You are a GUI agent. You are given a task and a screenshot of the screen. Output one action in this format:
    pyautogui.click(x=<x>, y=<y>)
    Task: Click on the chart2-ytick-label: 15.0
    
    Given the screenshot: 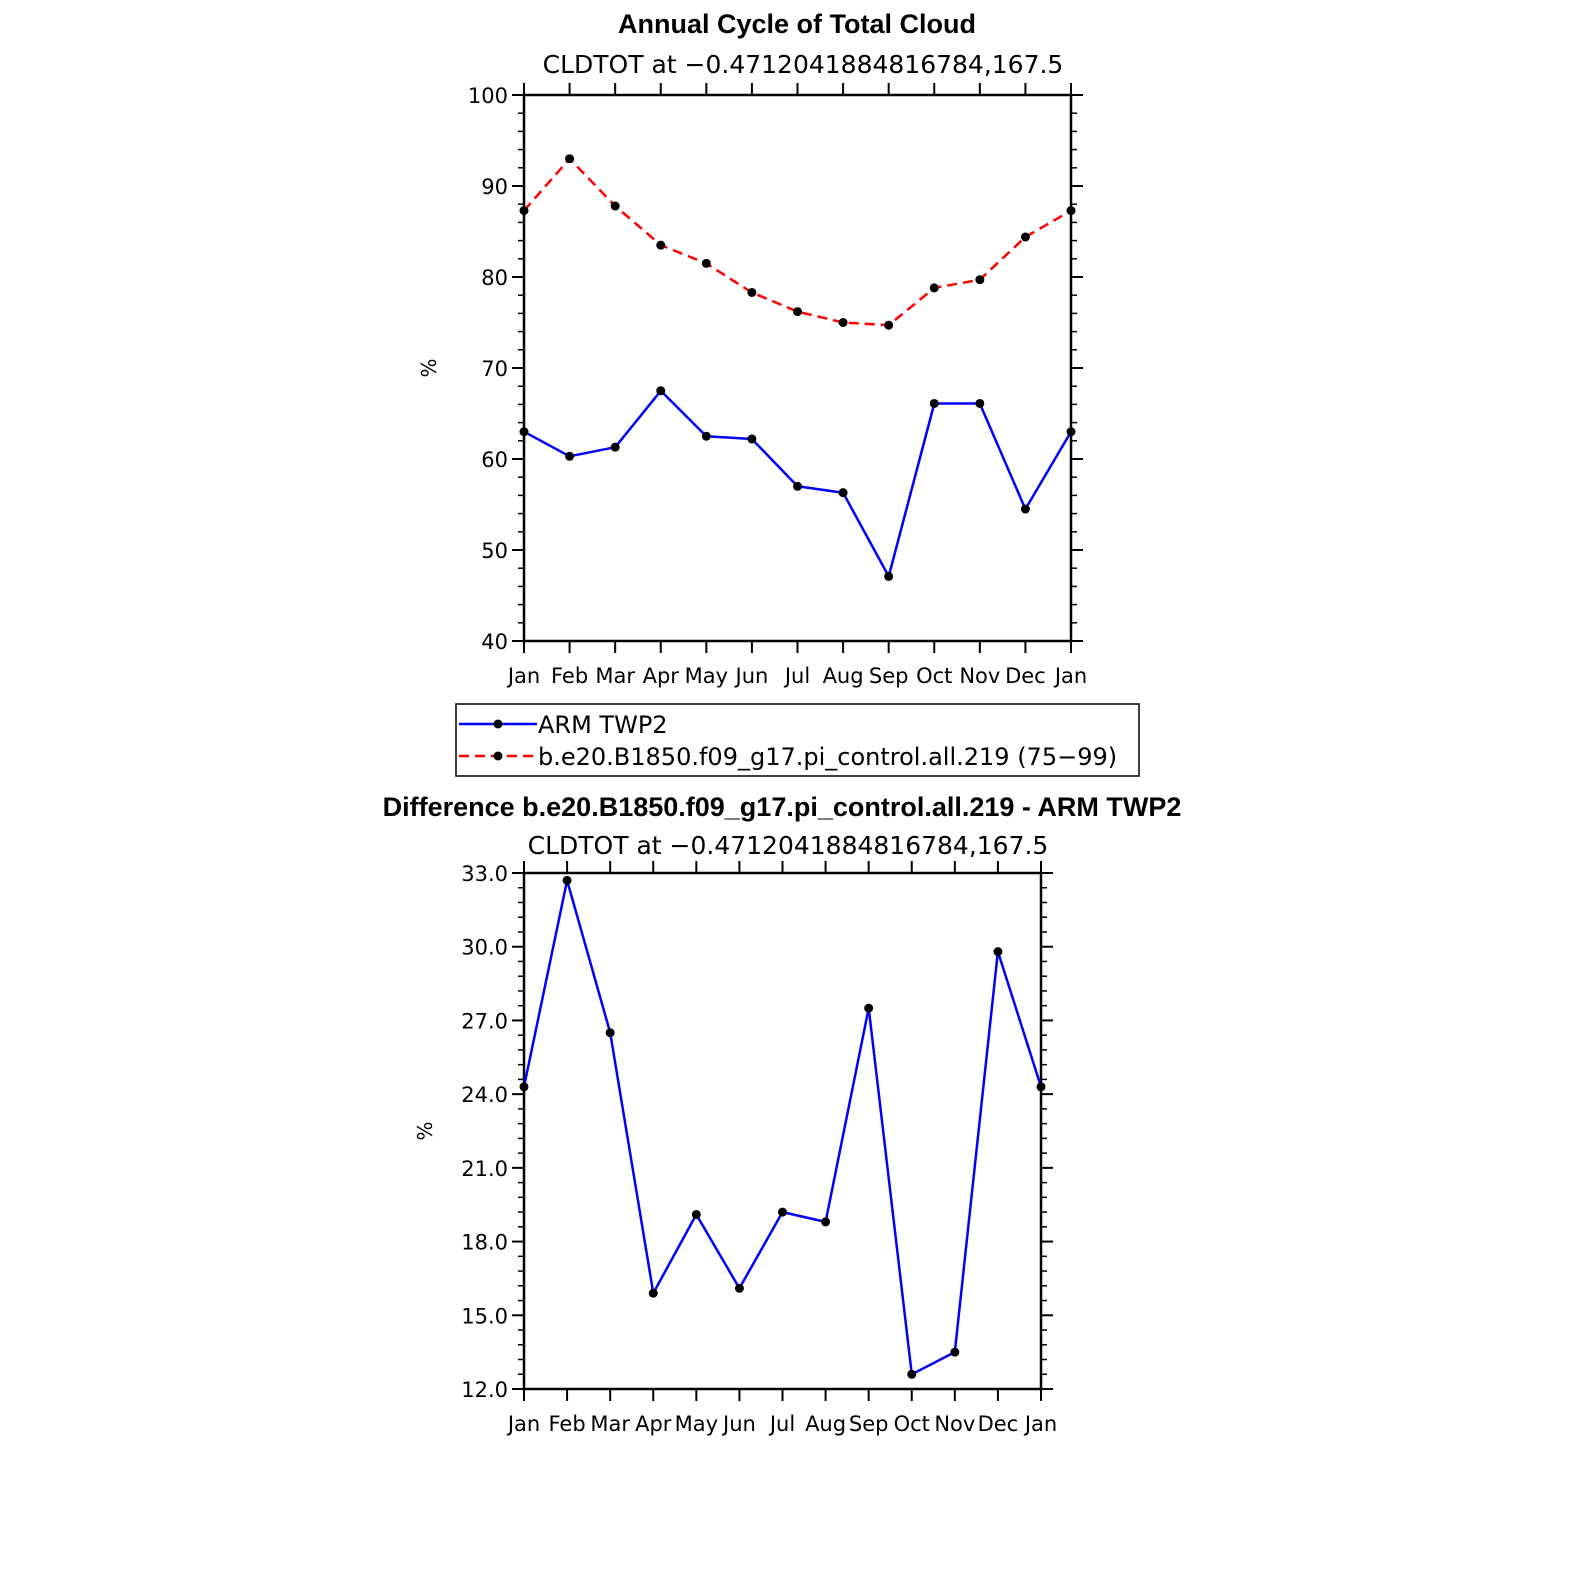 What is the action you would take?
    pyautogui.click(x=484, y=1316)
    